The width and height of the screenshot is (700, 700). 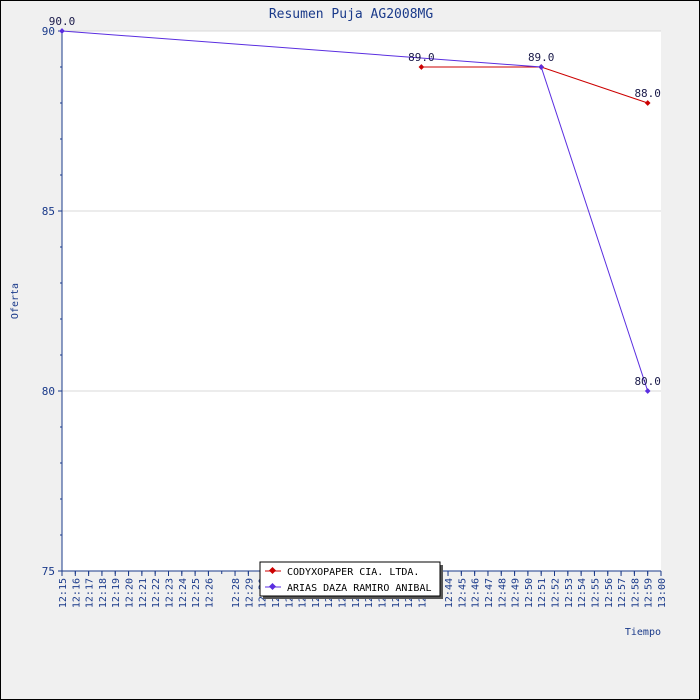 I want to click on x-tick-label: 12:44, so click(x=449, y=593).